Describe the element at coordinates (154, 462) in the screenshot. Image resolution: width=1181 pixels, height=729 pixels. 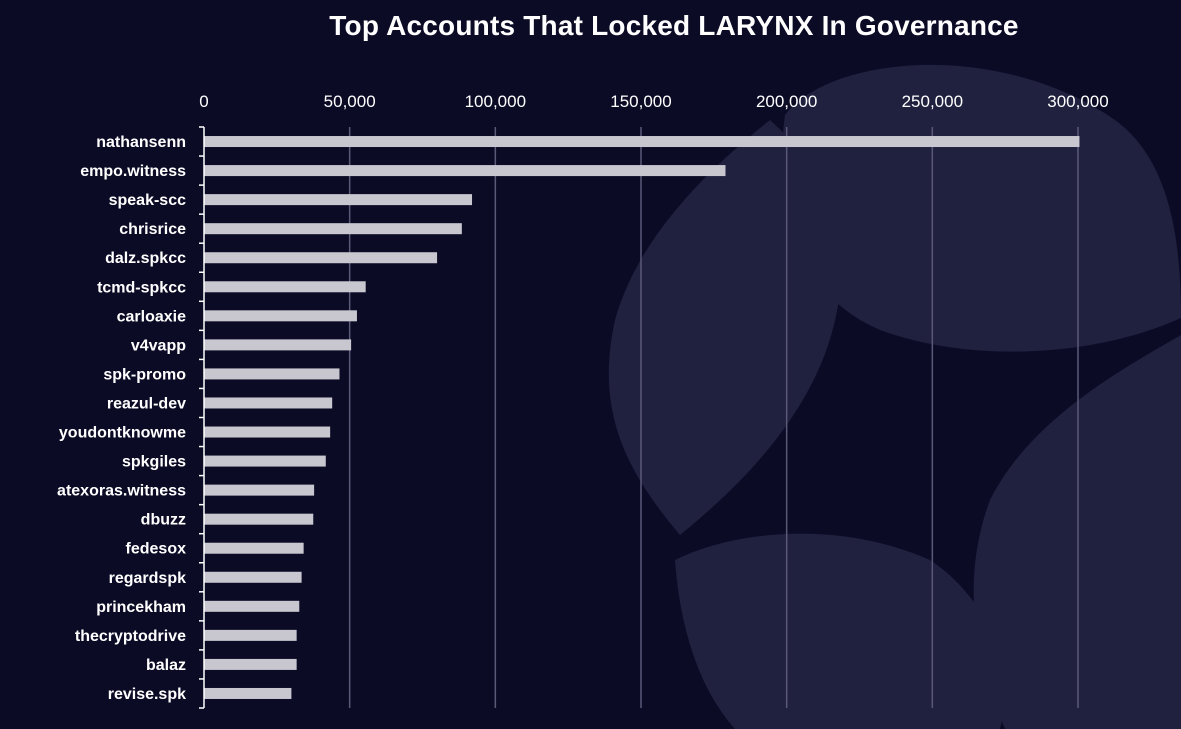
I see `category-label: spkgiles` at that location.